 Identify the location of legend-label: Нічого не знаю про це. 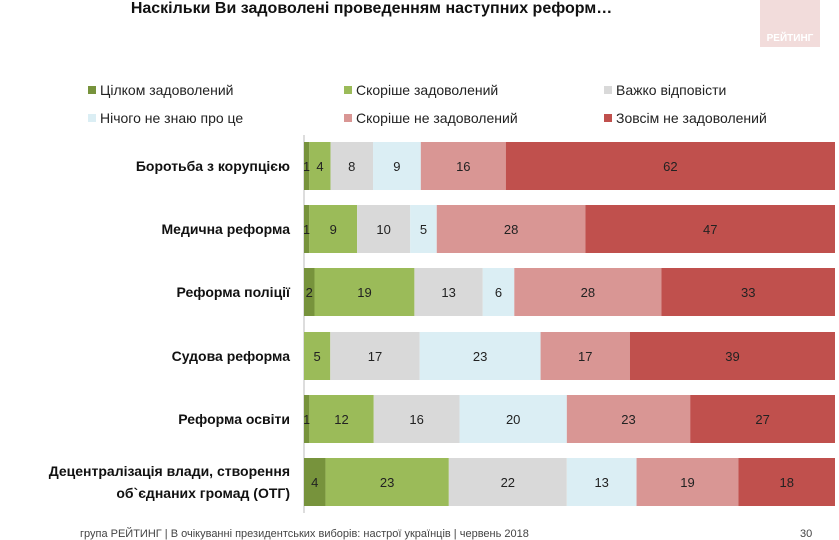
(172, 118).